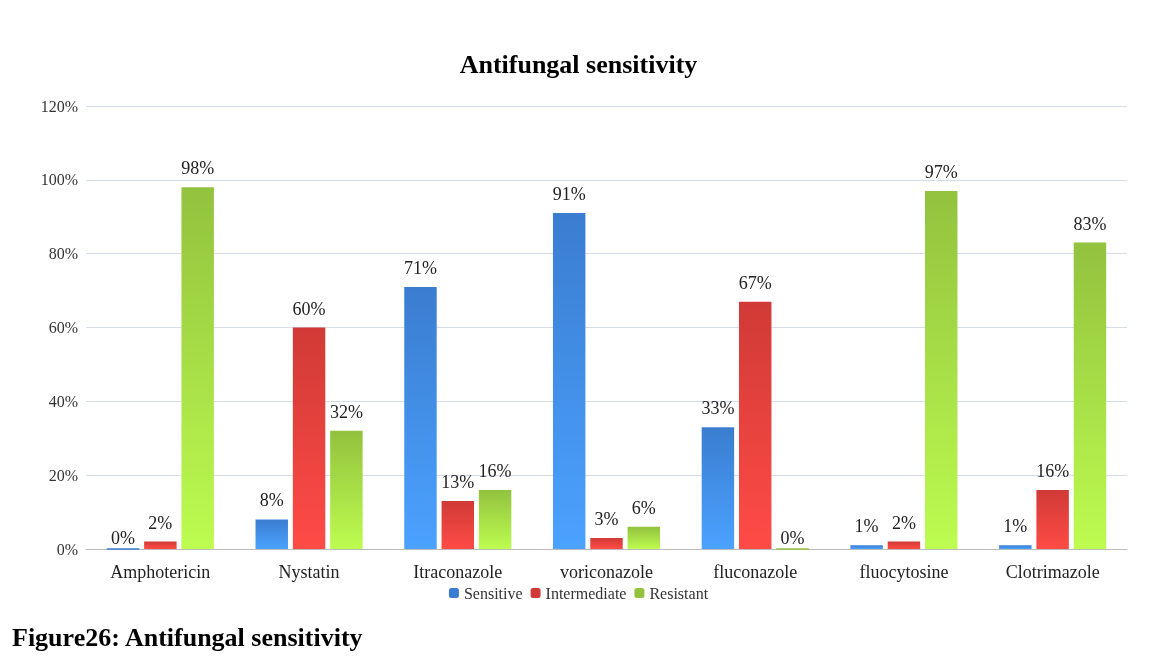 The image size is (1157, 662). Describe the element at coordinates (63, 475) in the screenshot. I see `y-tick-label: 20%` at that location.